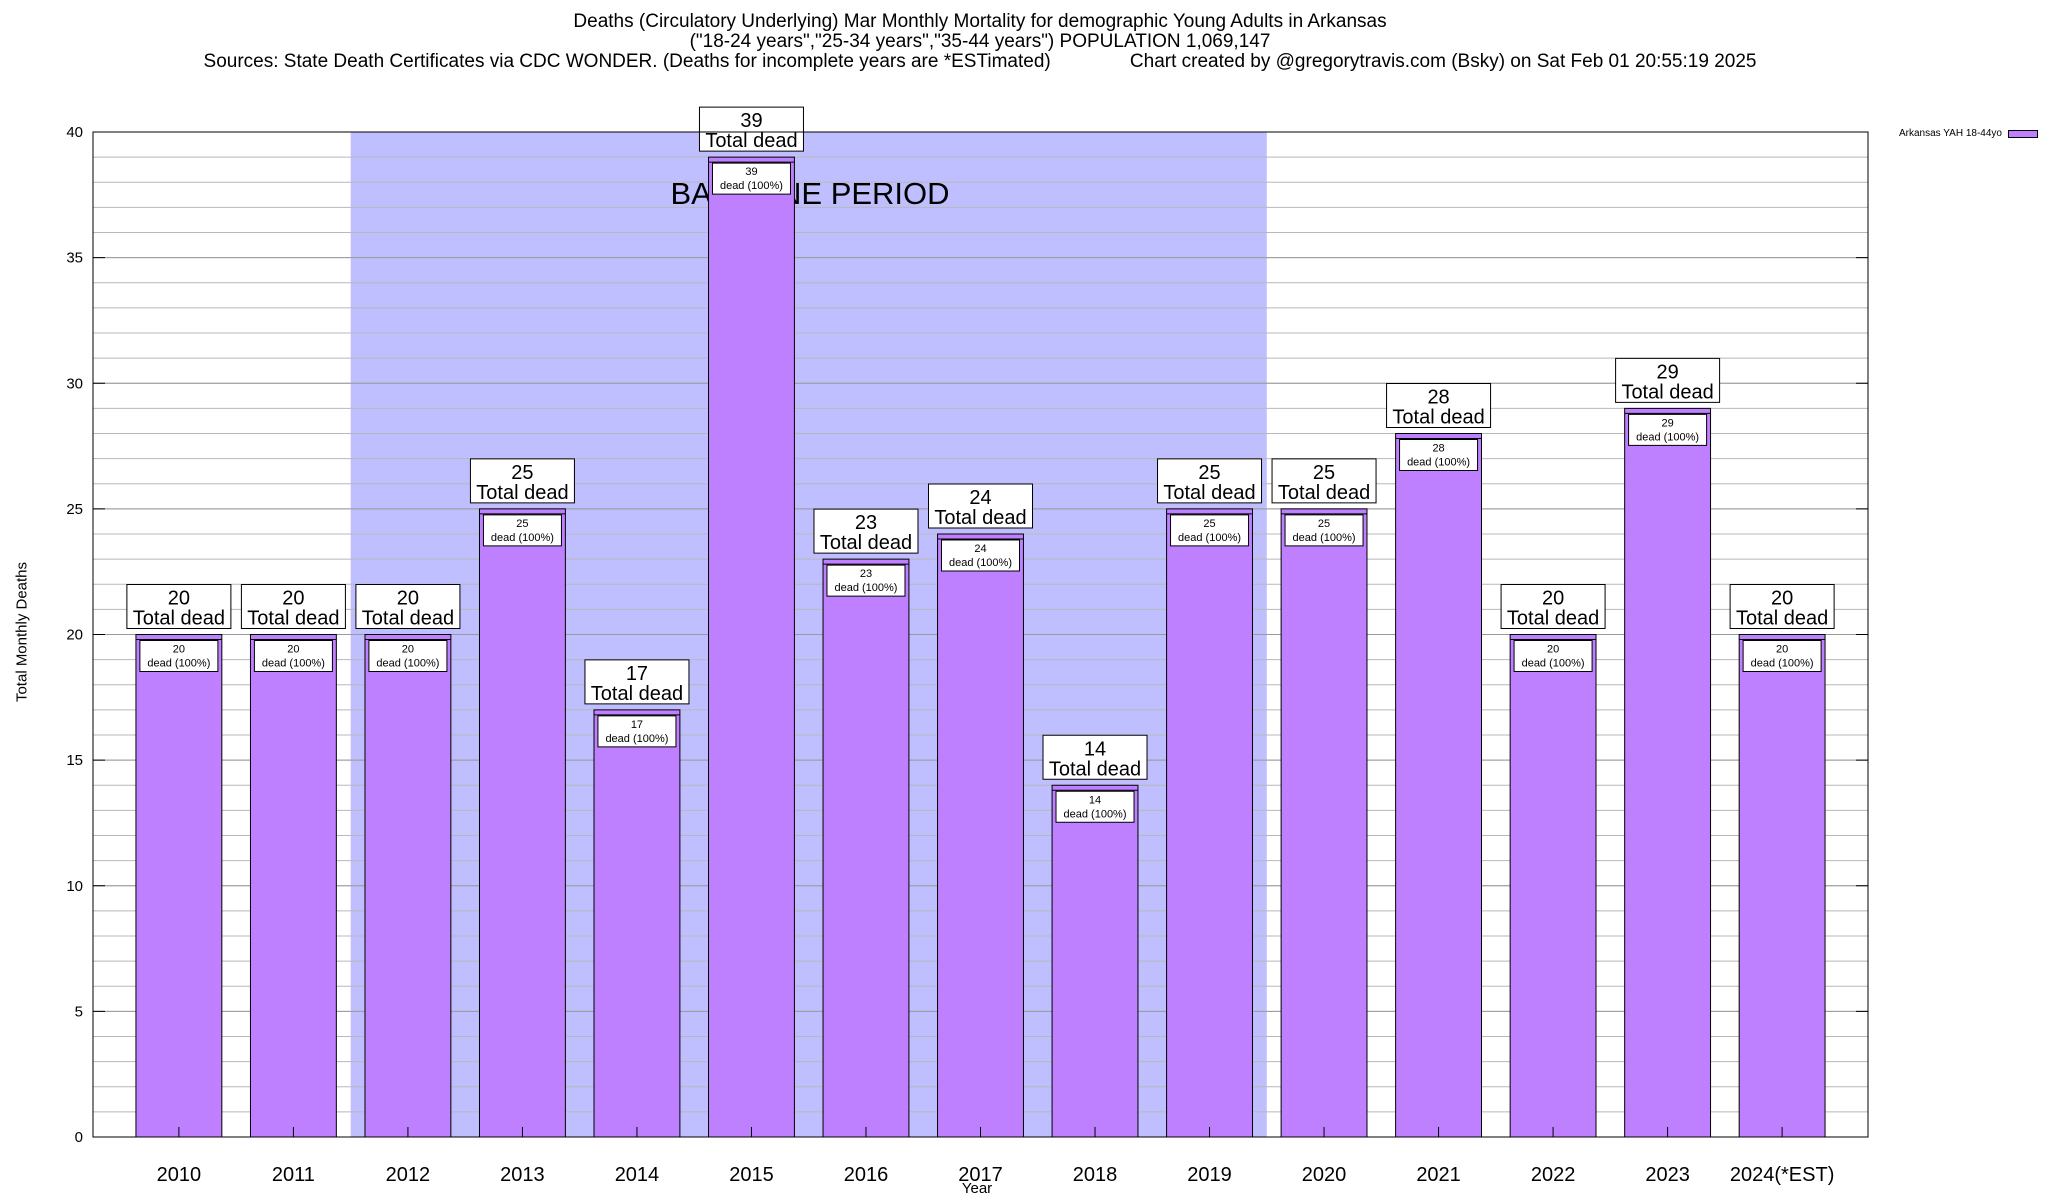  Describe the element at coordinates (637, 725) in the screenshot. I see `inner-value-label: 17` at that location.